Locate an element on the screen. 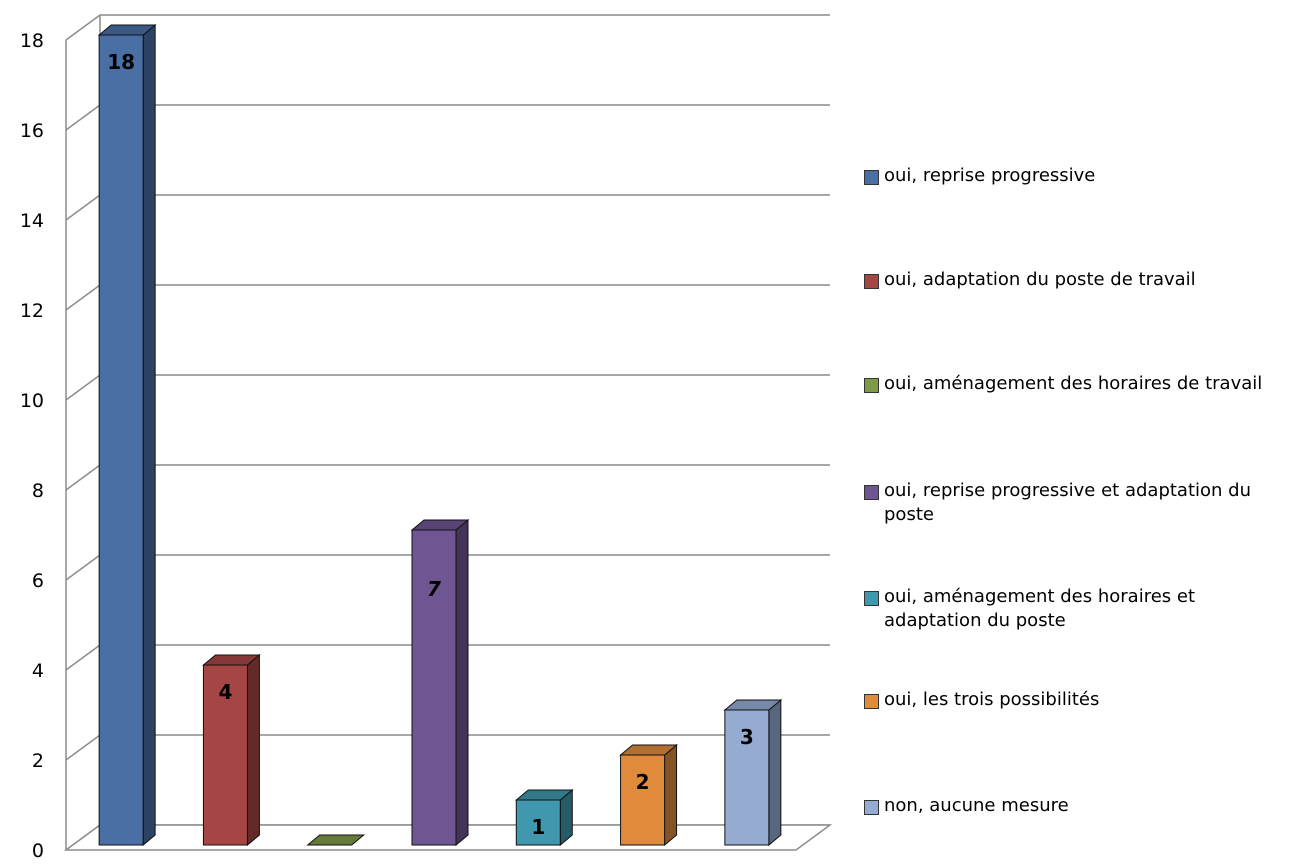 This screenshot has width=1291, height=864. legend-item-adaptation-poste: oui, adaptation du poste de travail is located at coordinates (1076, 280).